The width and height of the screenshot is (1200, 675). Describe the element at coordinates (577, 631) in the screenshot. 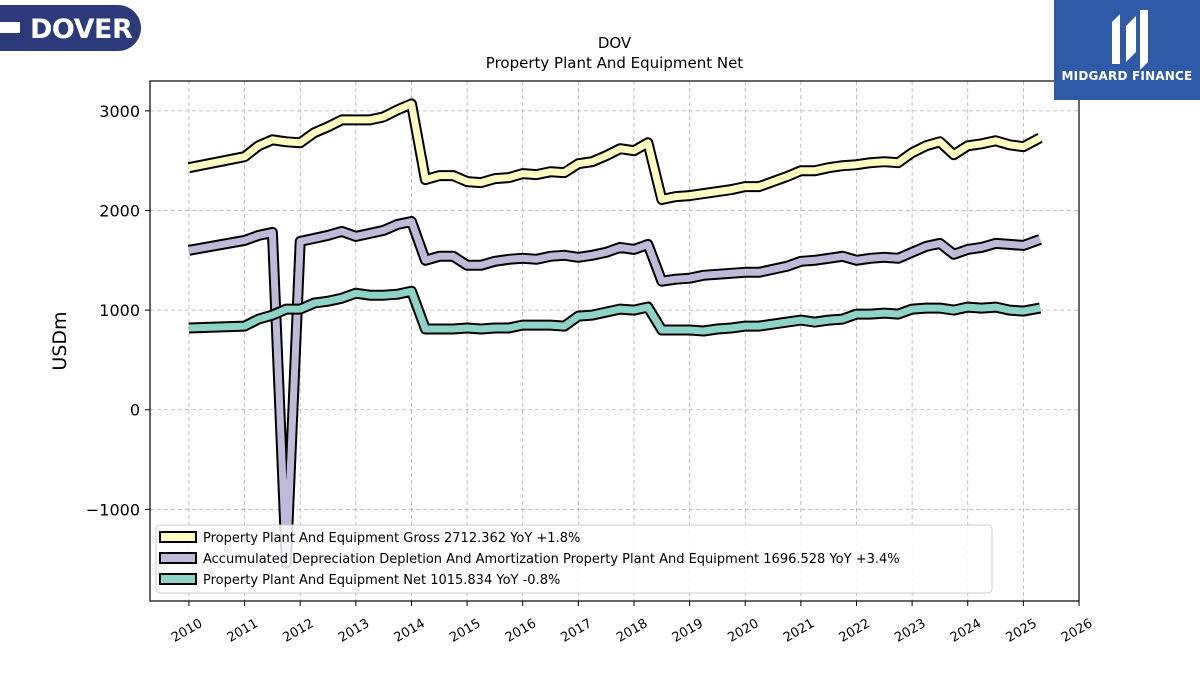

I see `x-tick-label: 2017` at that location.